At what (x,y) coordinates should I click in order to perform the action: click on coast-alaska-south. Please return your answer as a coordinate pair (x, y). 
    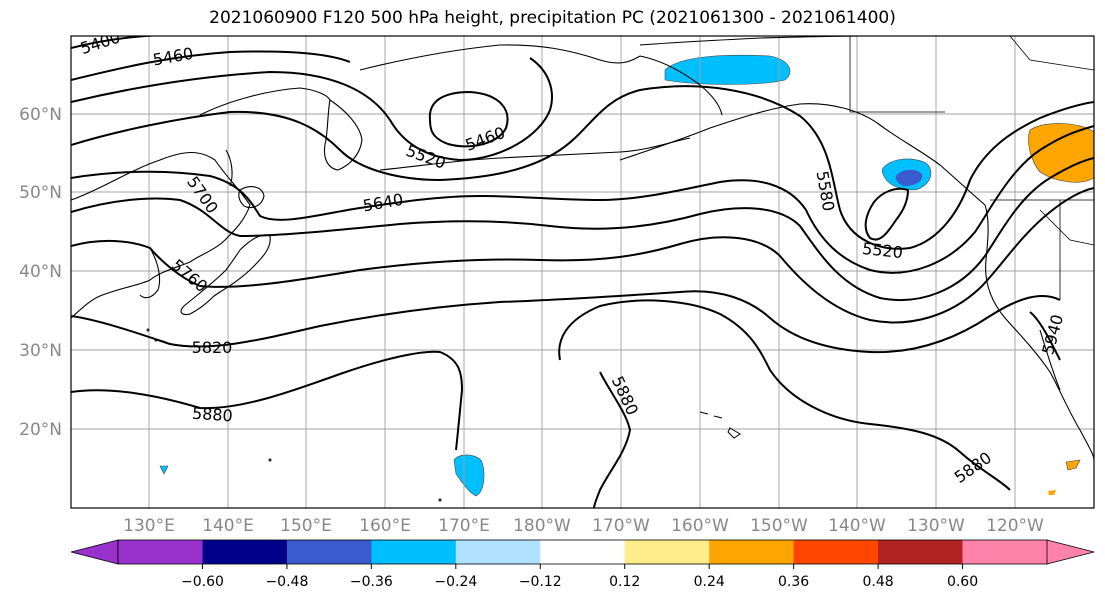
    Looking at the image, I should click on (802, 154).